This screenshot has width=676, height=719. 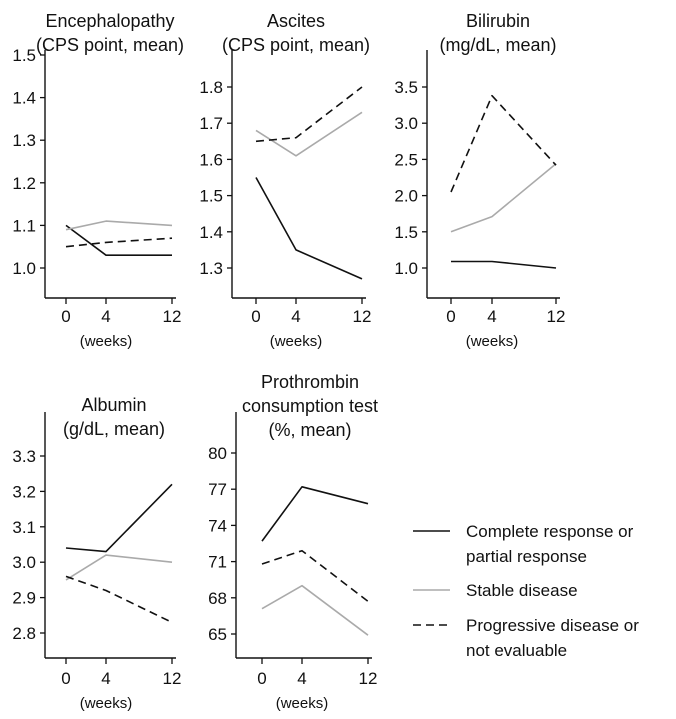 What do you see at coordinates (217, 489) in the screenshot?
I see `y-tick-label: 77` at bounding box center [217, 489].